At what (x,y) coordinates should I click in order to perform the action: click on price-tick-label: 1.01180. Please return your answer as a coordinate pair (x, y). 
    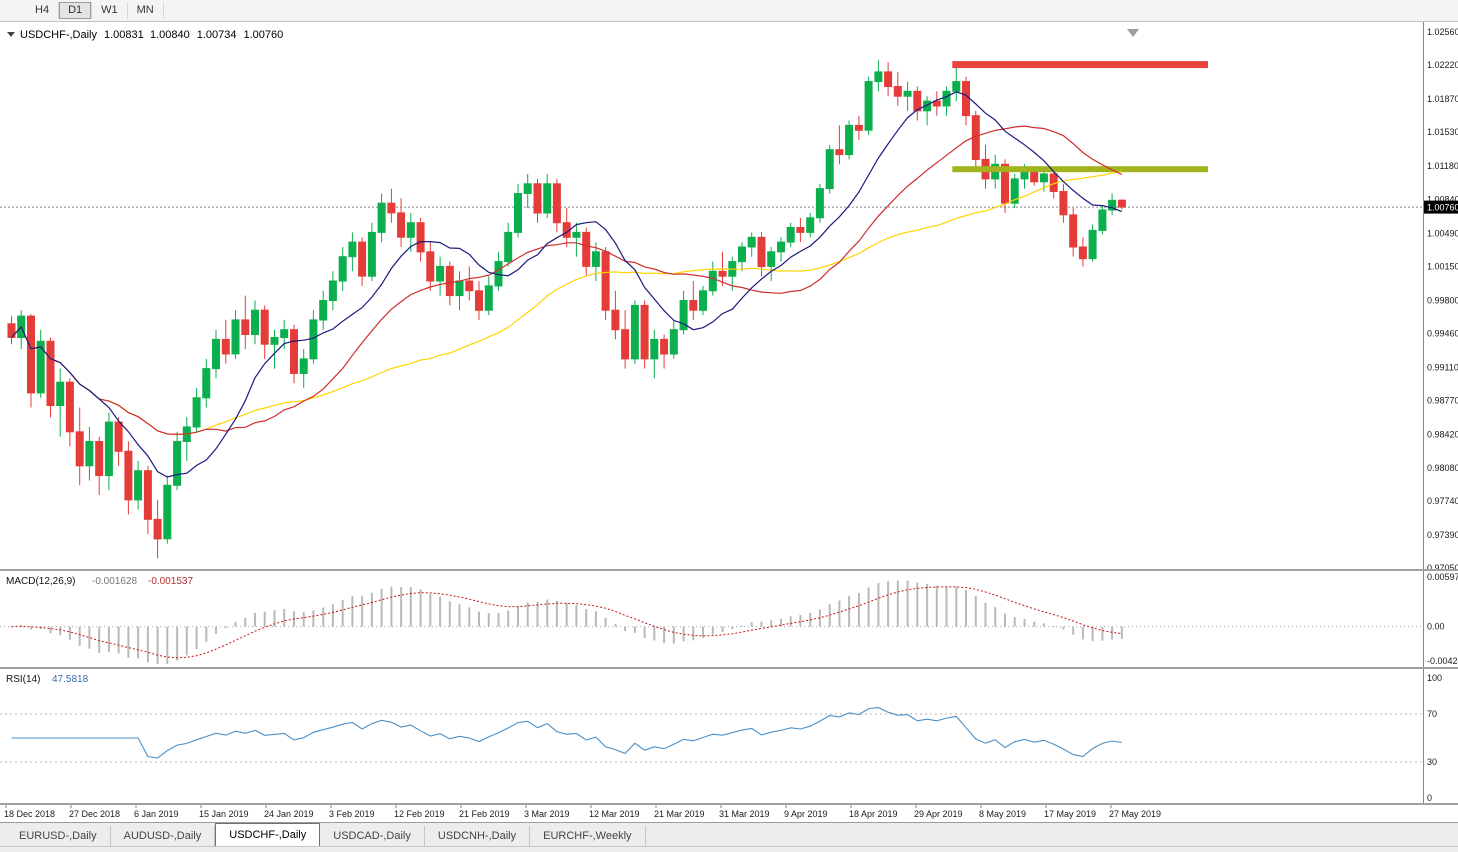
    Looking at the image, I should click on (1442, 166).